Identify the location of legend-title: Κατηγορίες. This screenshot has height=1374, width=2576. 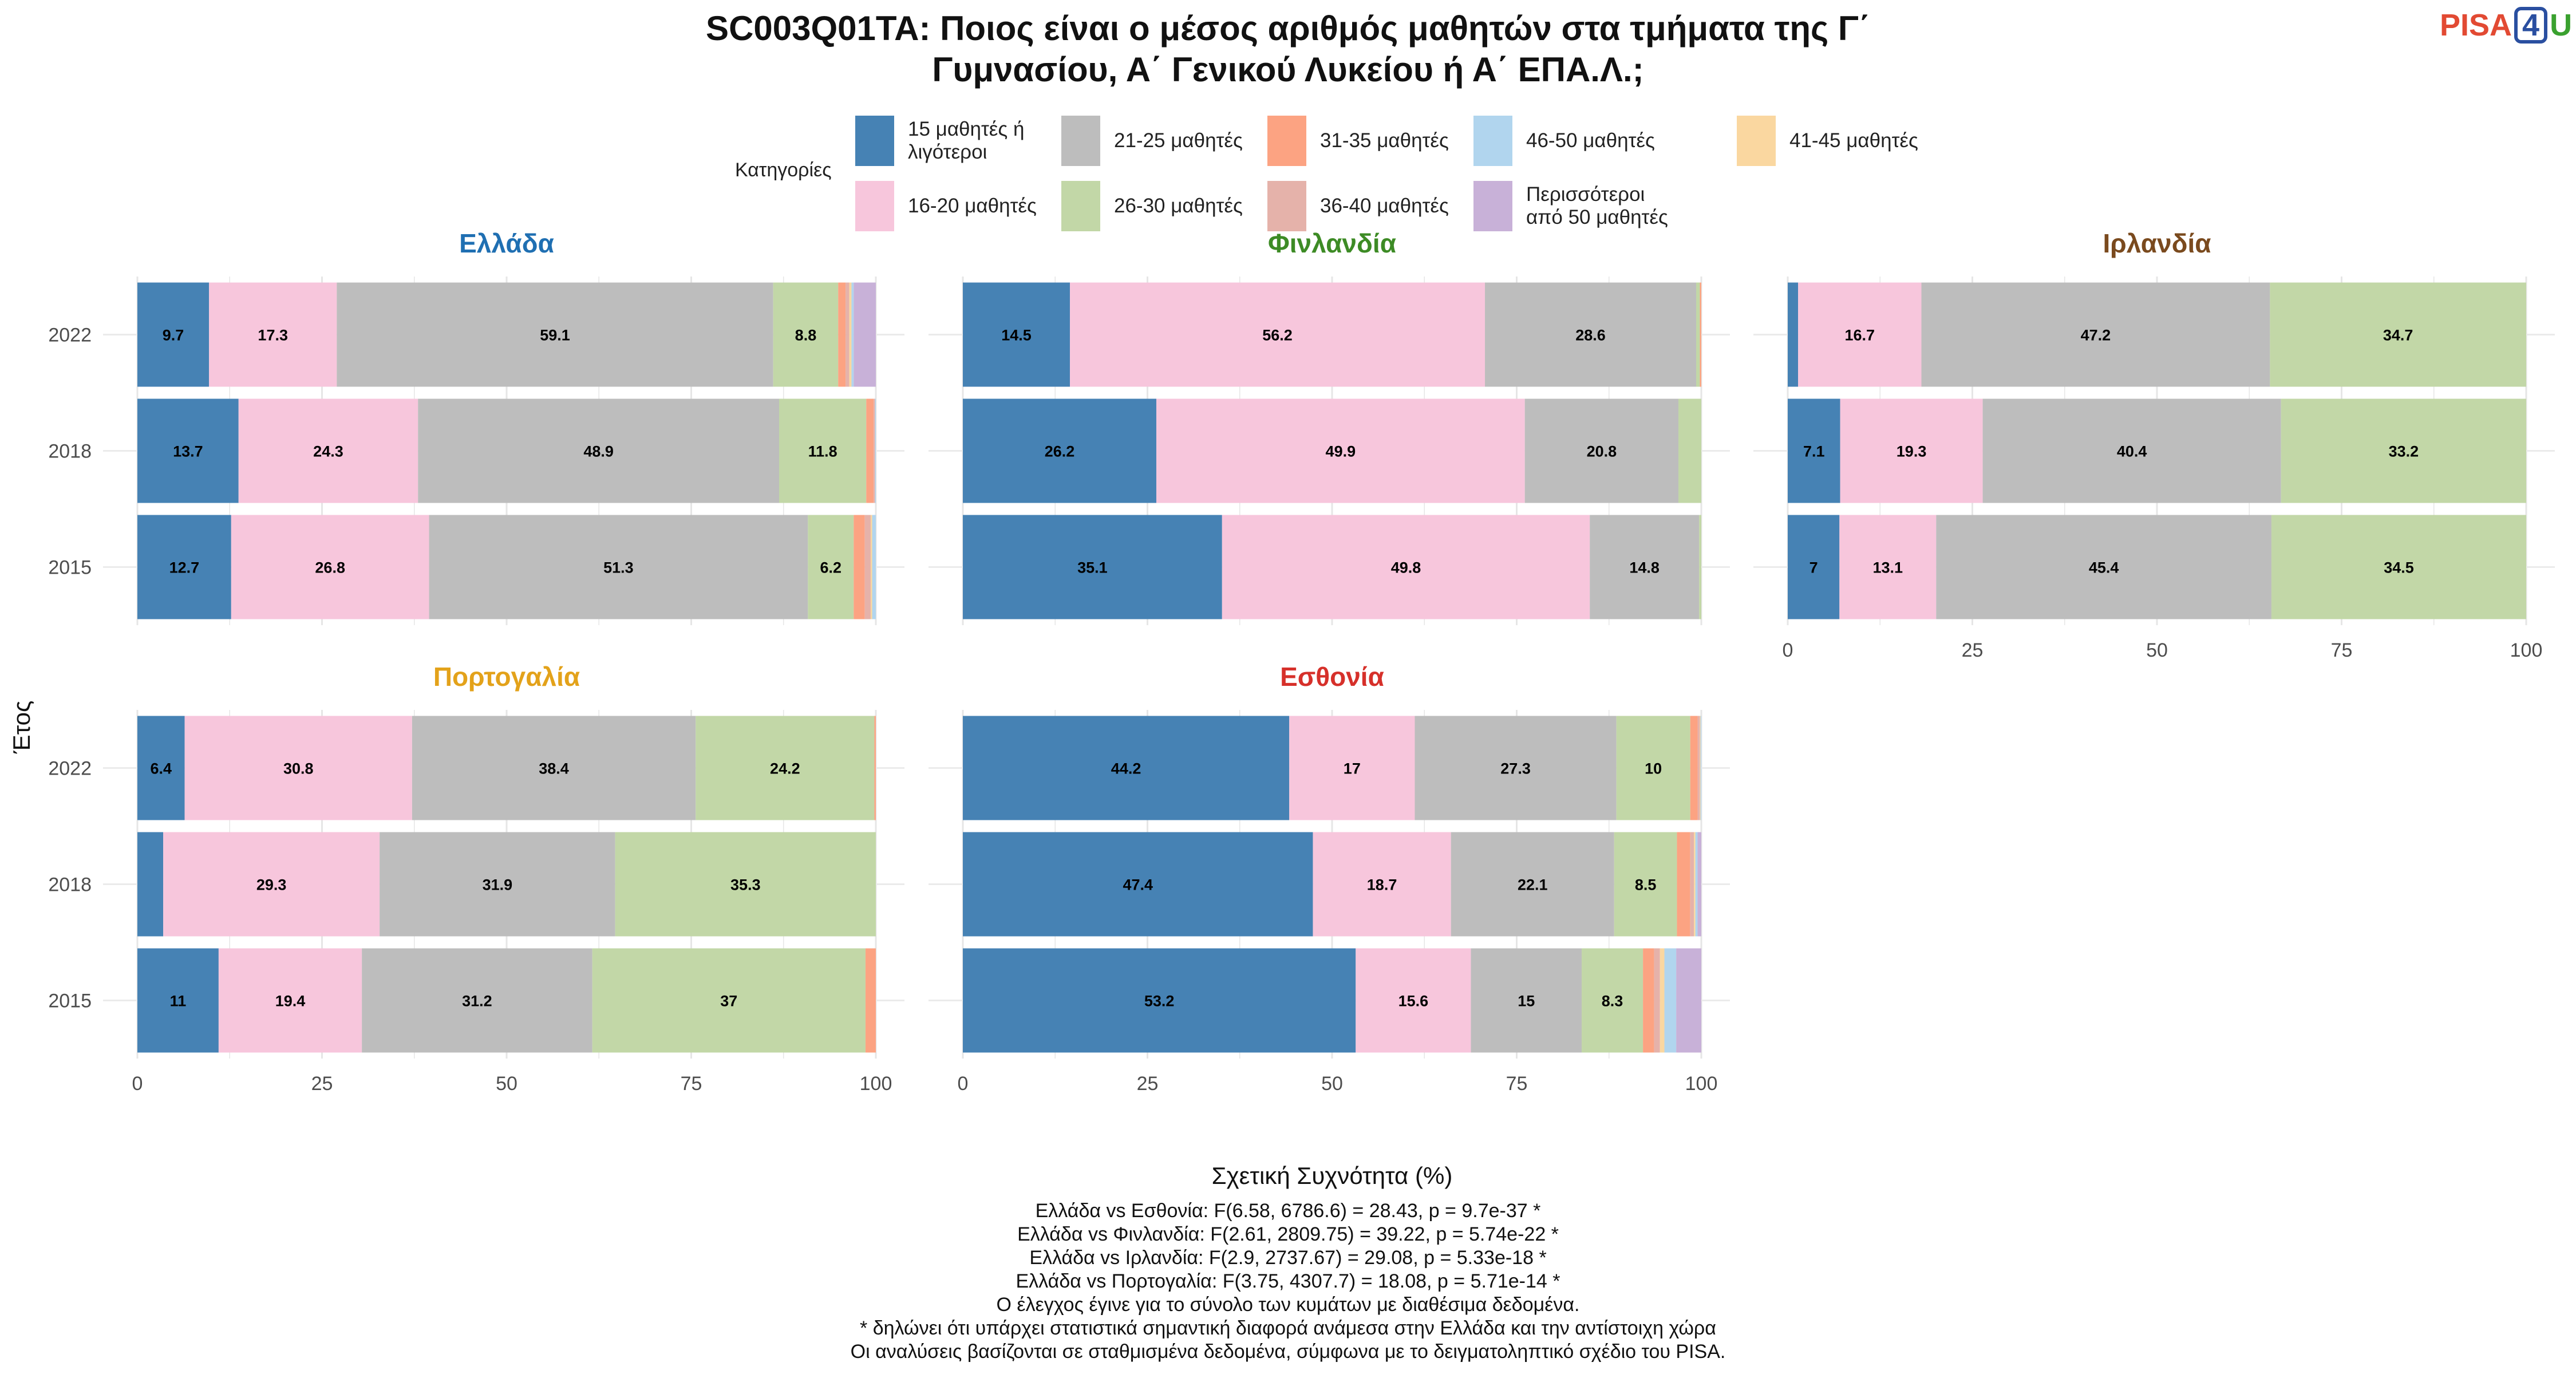
(783, 170).